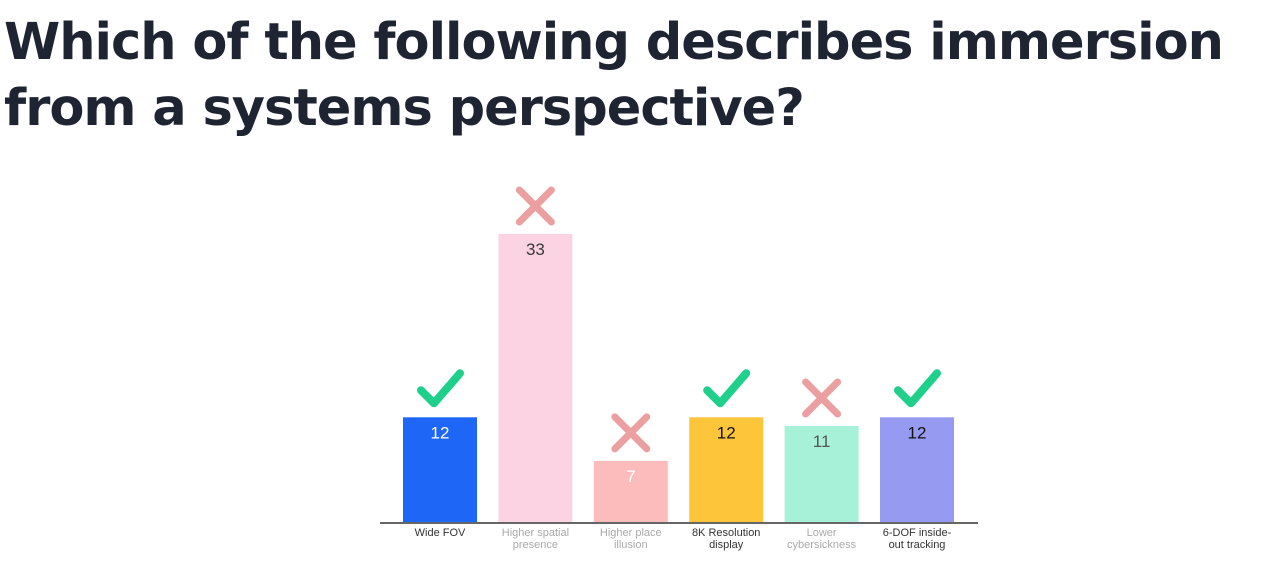 This screenshot has height=570, width=1279. Describe the element at coordinates (535, 545) in the screenshot. I see `category-label-1-1: presence` at that location.